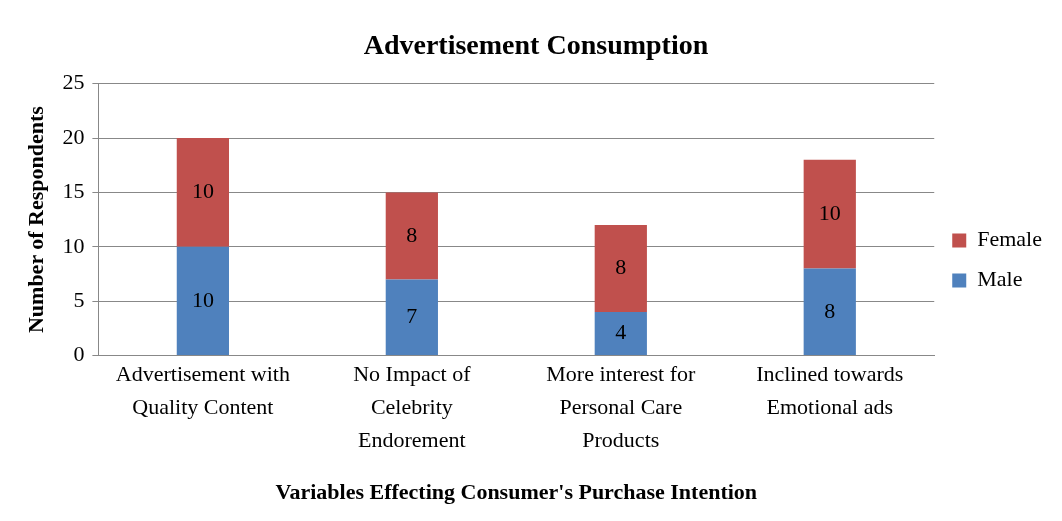 The image size is (1062, 521). Describe the element at coordinates (621, 406) in the screenshot. I see `x-tick-label: More interest for Personal Care Products` at that location.